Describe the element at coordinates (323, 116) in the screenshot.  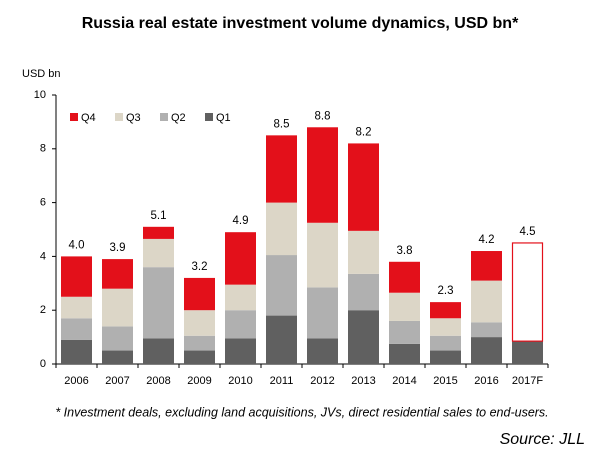
I see `total-label: 8.8` at that location.